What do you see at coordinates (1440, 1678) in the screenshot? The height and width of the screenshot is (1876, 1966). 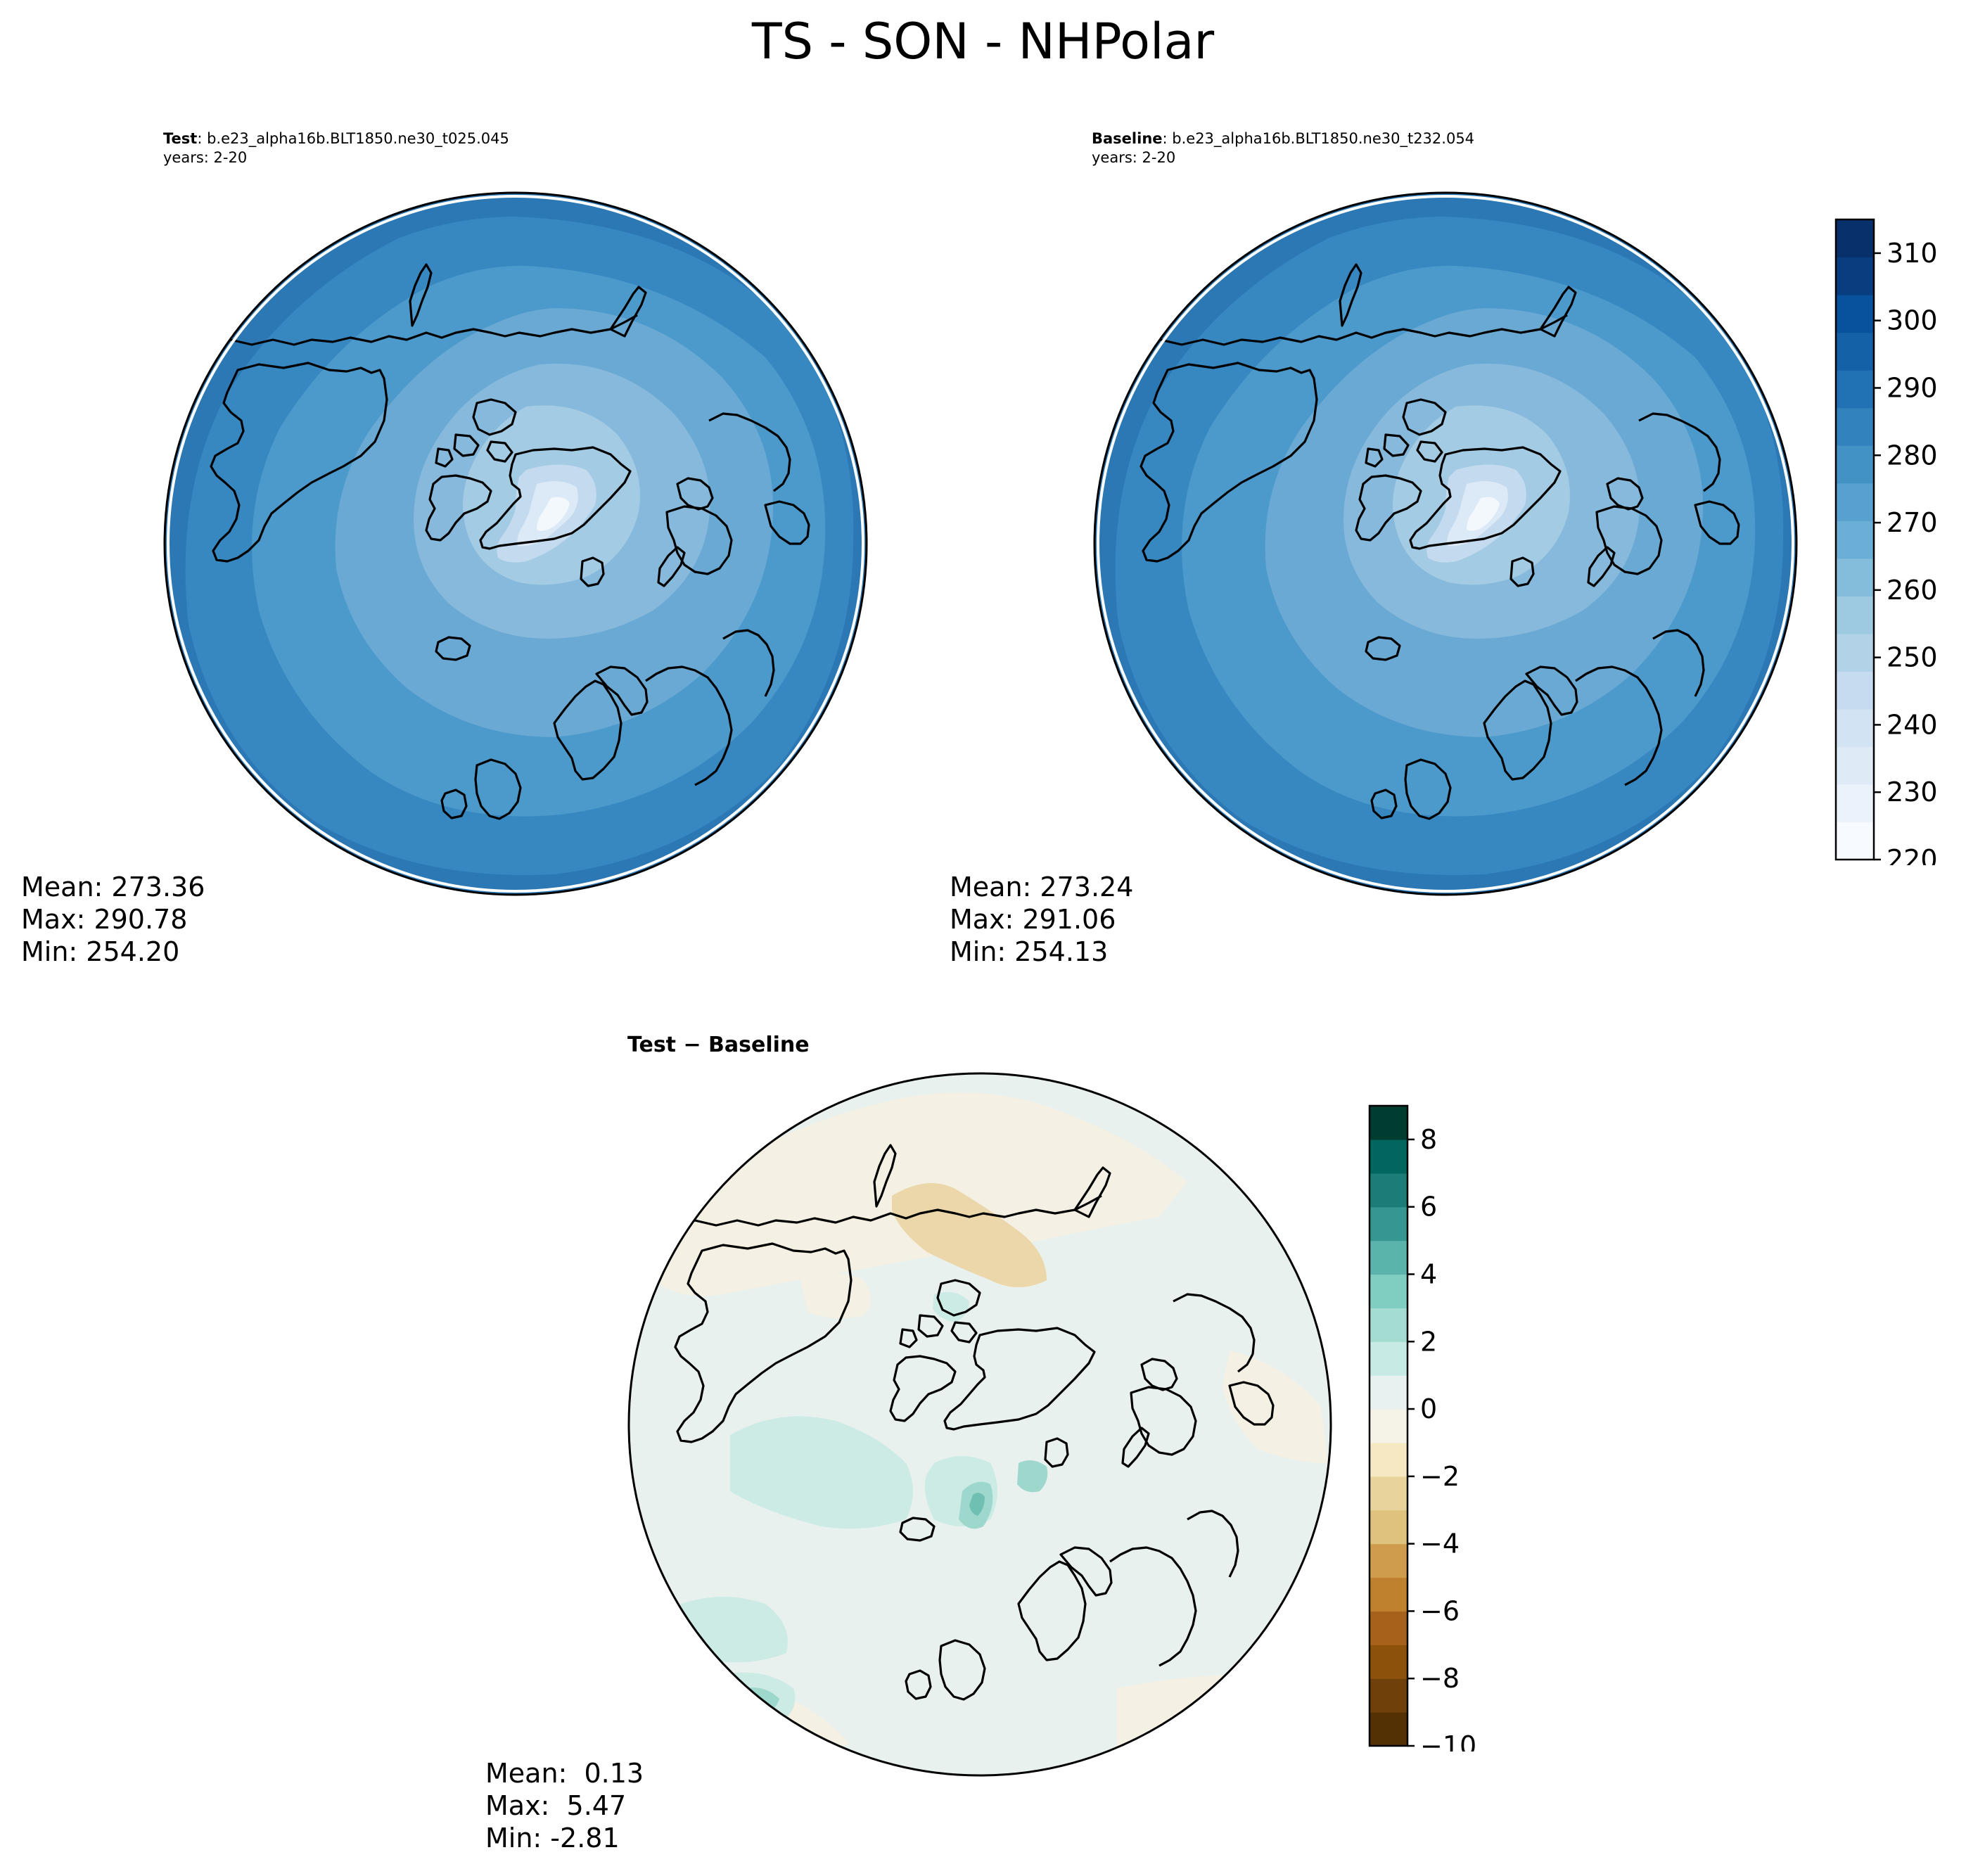 I see `colorbar-diff-tick-label: −8` at bounding box center [1440, 1678].